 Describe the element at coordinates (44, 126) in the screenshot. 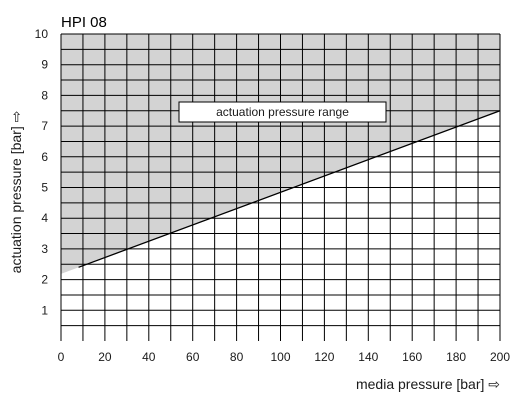

I see `y-tick-label: 7` at that location.